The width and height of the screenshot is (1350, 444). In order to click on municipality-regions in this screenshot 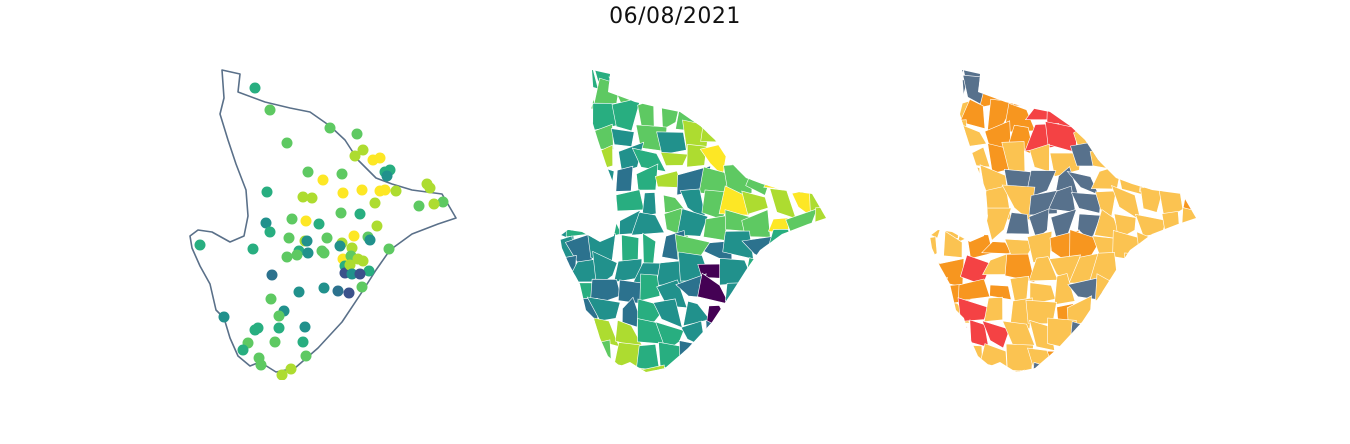, I will do `click(700, 221)`.